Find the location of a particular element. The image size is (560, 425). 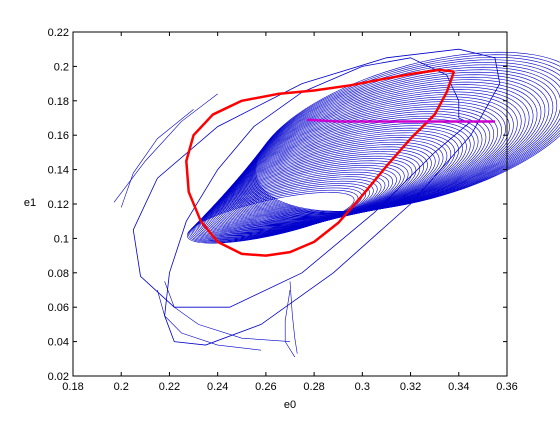

x-tick-label: 0.22 is located at coordinates (169, 387).